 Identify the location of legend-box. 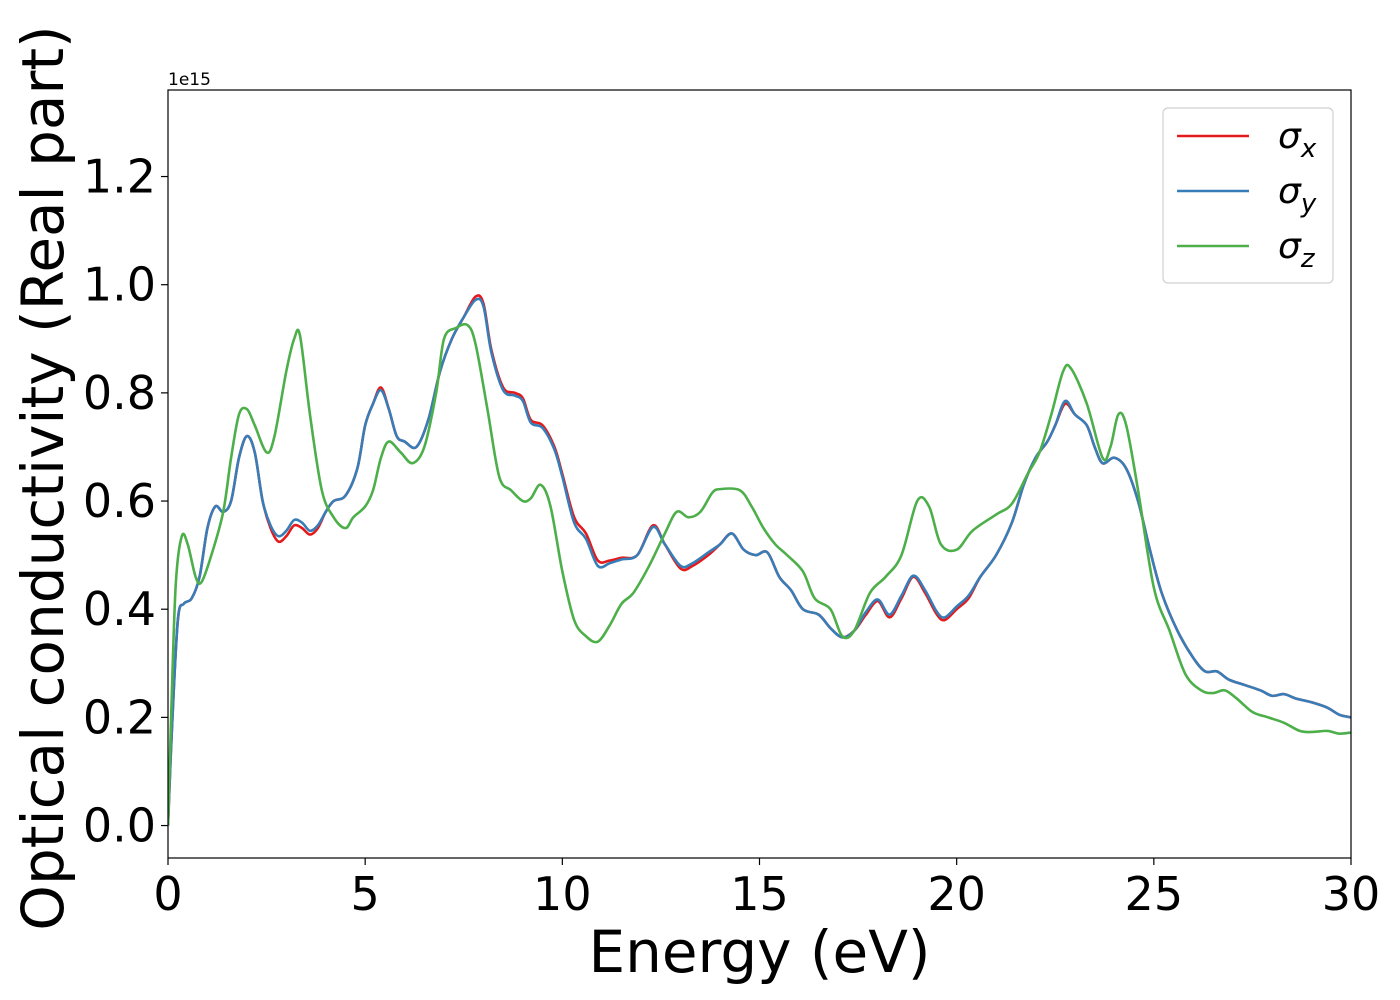
(1248, 195).